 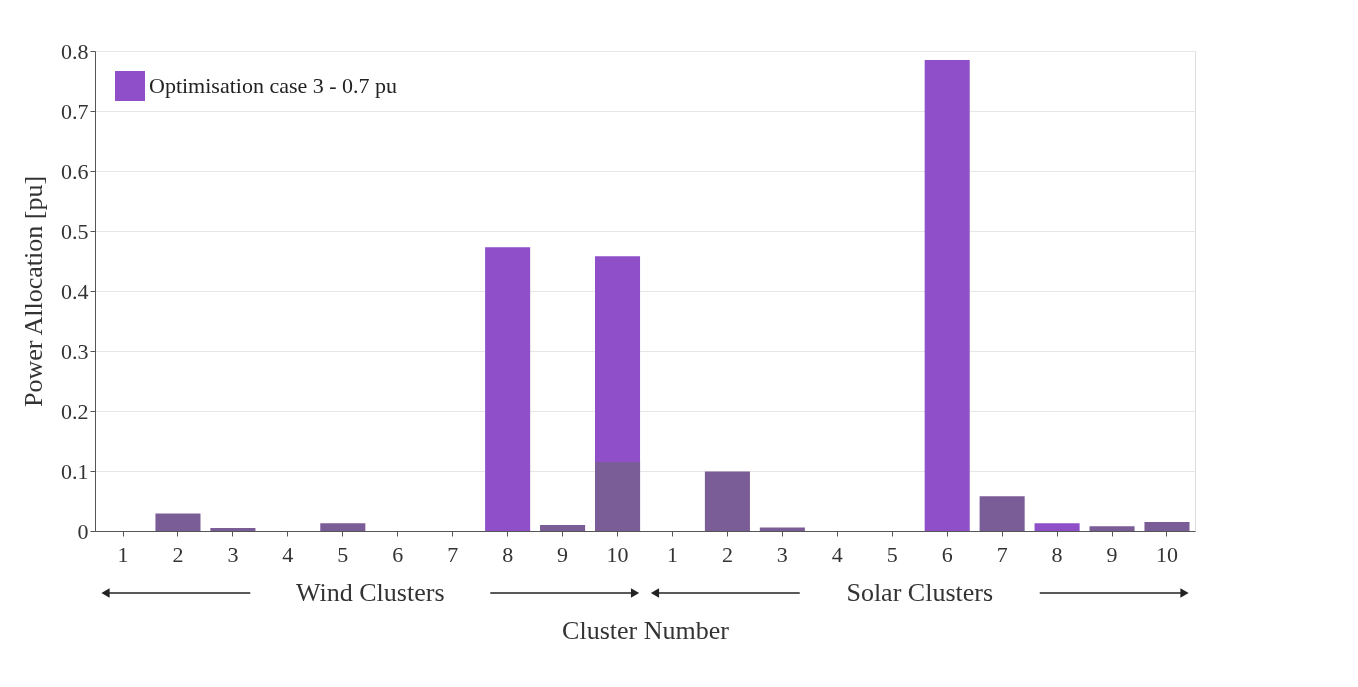 What do you see at coordinates (920, 592) in the screenshot?
I see `text: Solar Clusters` at bounding box center [920, 592].